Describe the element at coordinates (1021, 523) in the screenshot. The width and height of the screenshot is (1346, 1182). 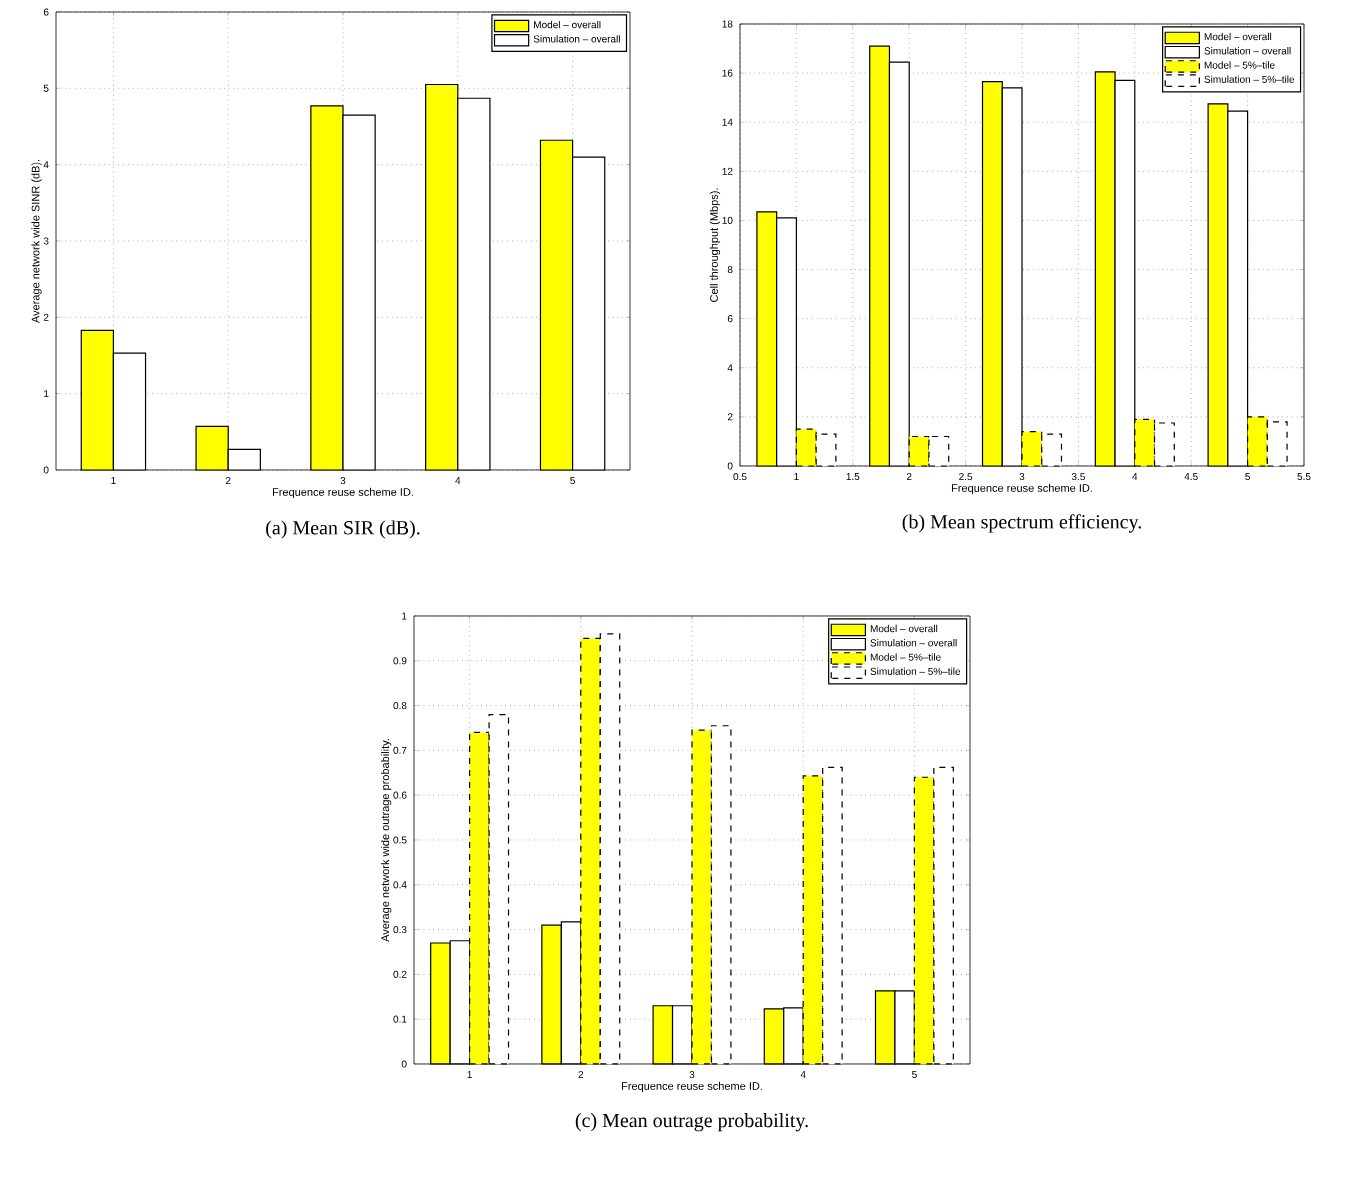
I see `text: (b) Mean spectrum efficiency.` at that location.